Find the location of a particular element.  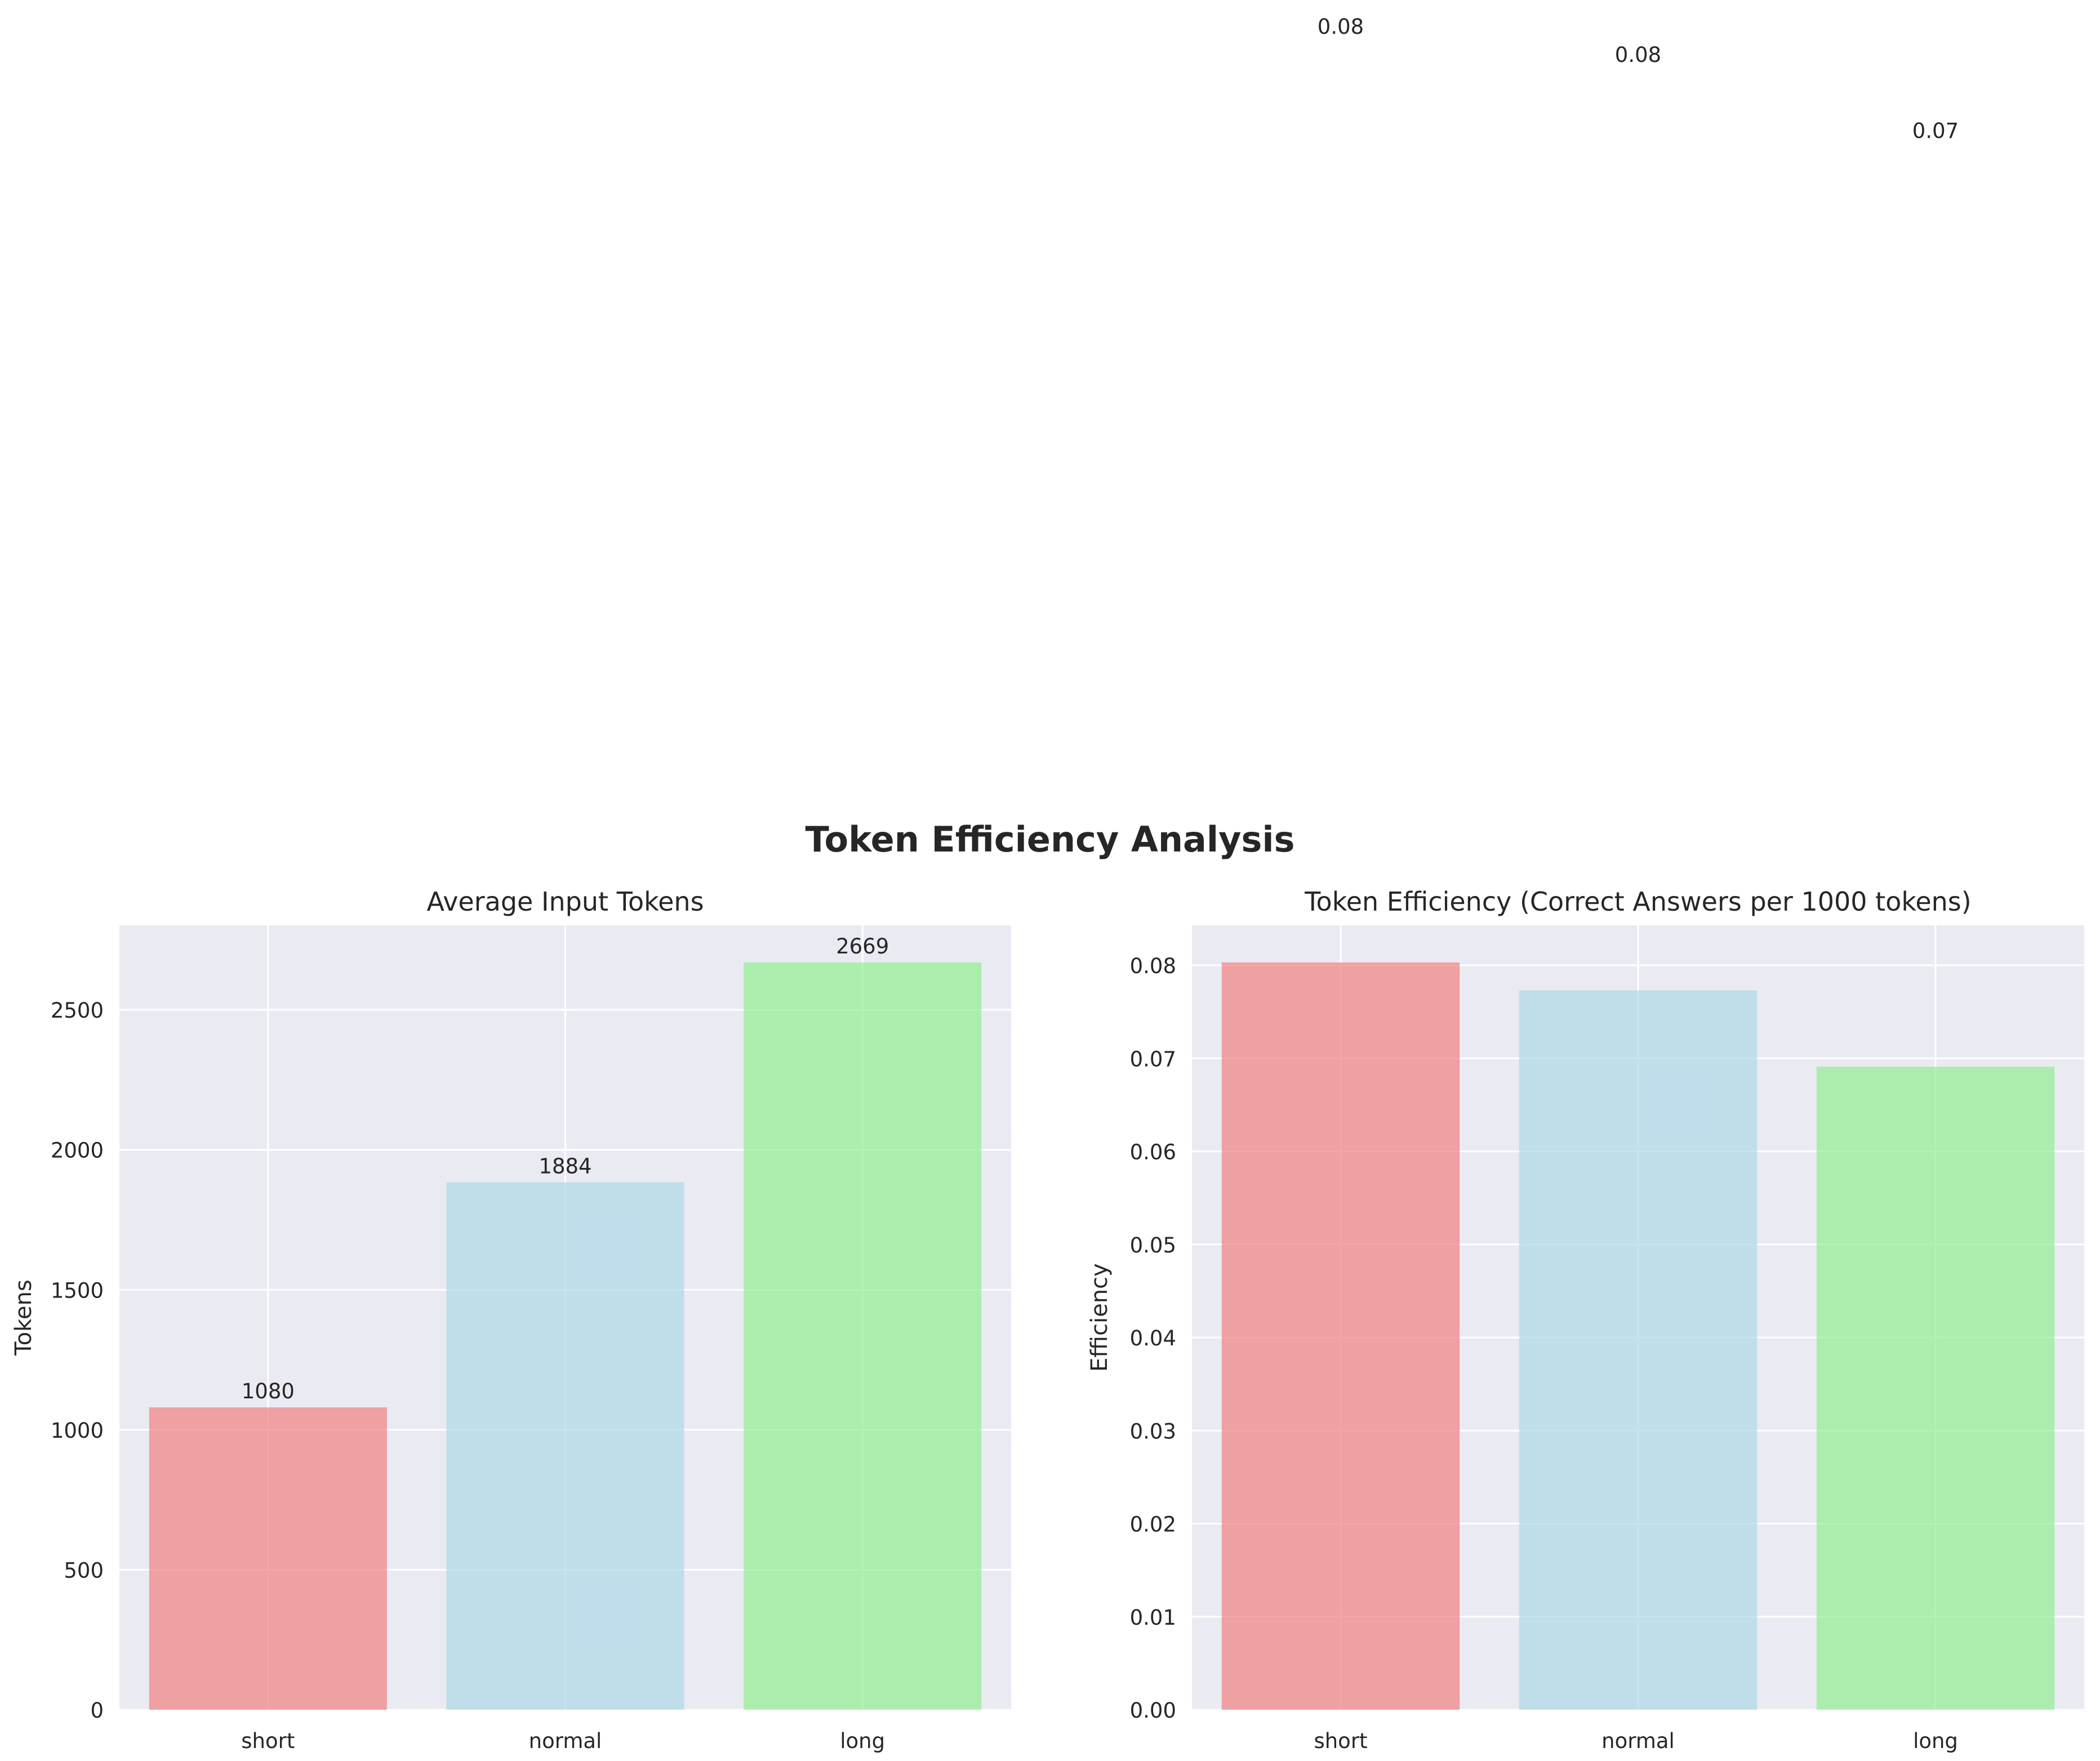

y-tick-label: 2000 is located at coordinates (78, 1151).